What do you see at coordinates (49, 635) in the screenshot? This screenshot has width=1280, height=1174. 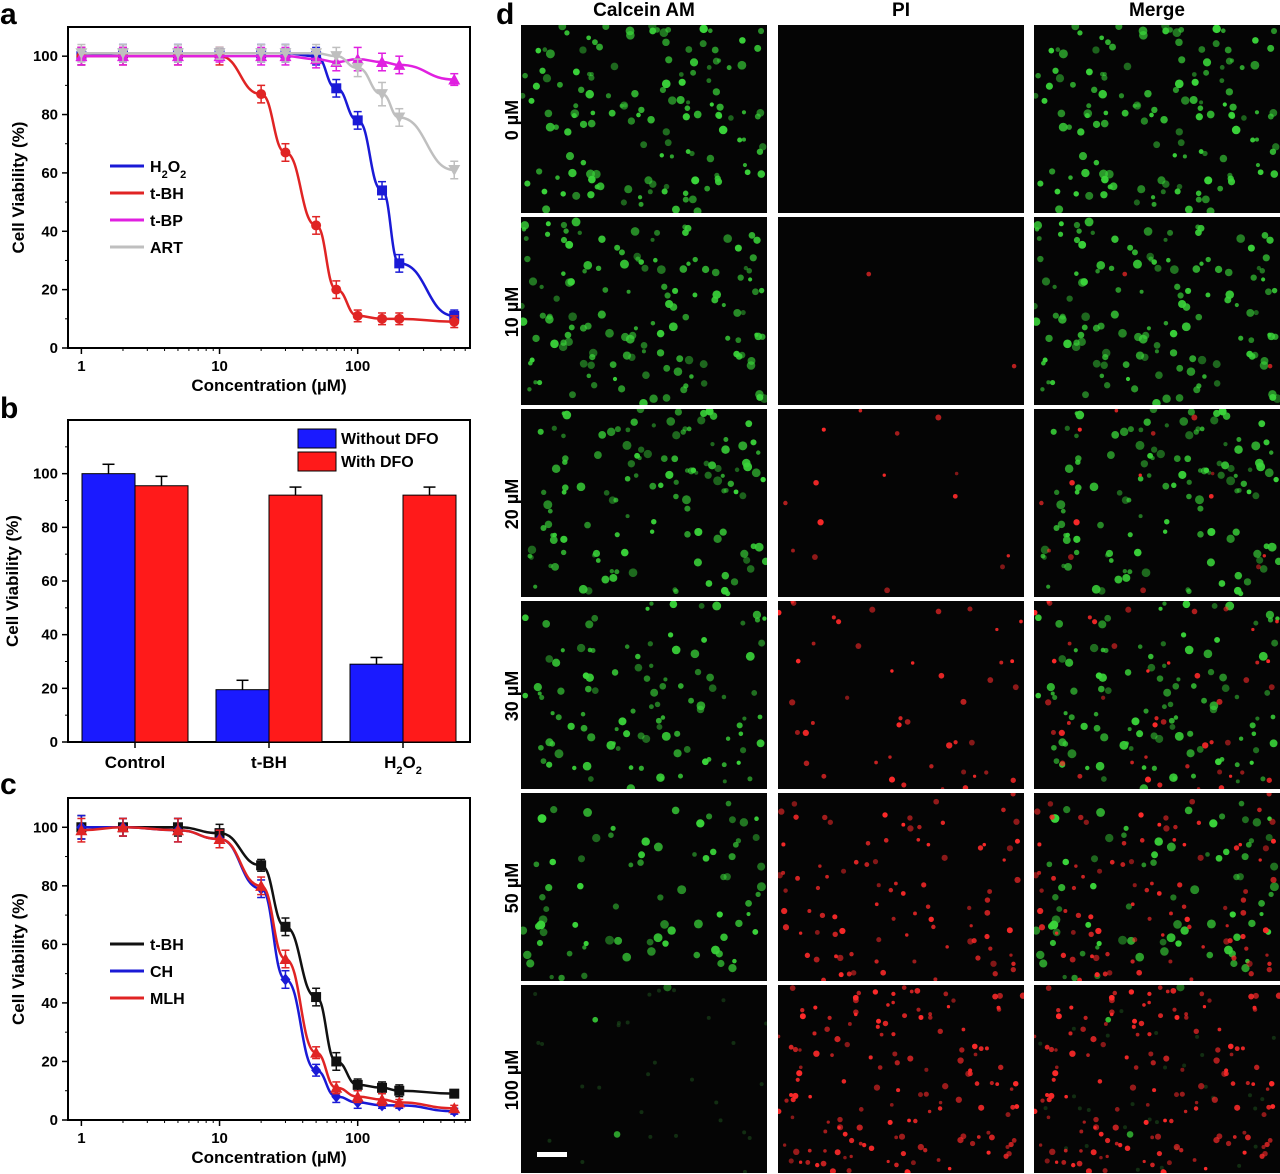 I see `y-tick-label: 40` at bounding box center [49, 635].